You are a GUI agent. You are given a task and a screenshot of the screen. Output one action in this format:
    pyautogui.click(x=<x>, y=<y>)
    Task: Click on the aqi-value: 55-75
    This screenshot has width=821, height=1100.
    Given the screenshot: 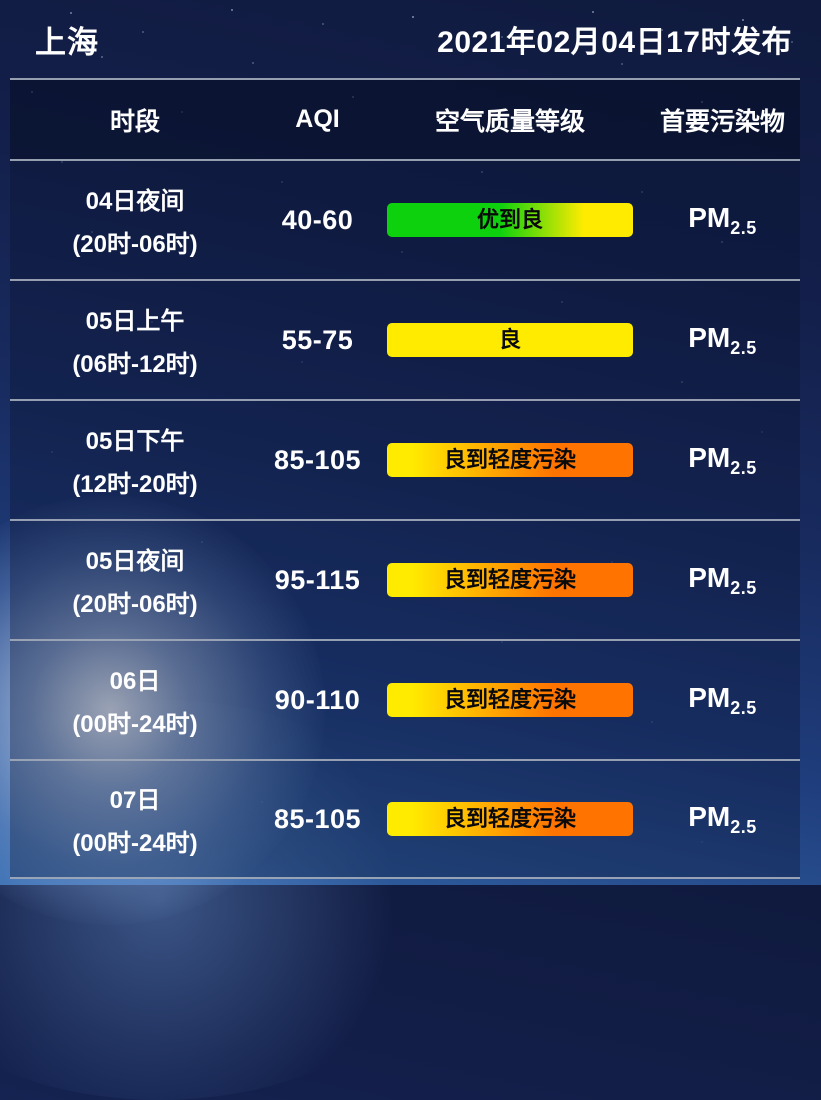 What is the action you would take?
    pyautogui.click(x=317, y=339)
    